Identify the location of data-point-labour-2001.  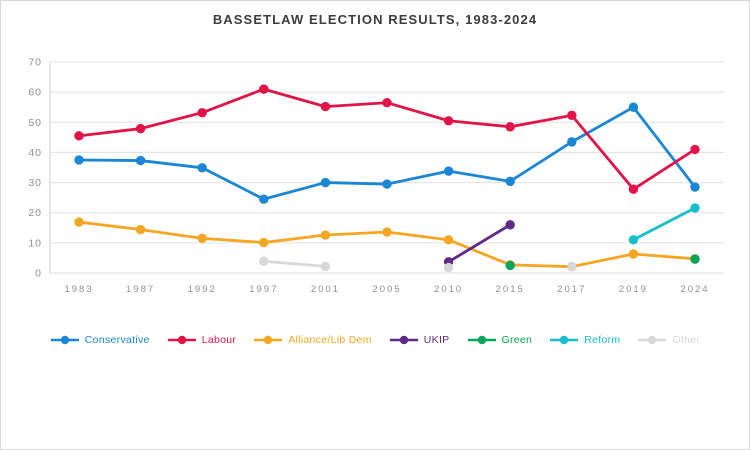
(325, 106).